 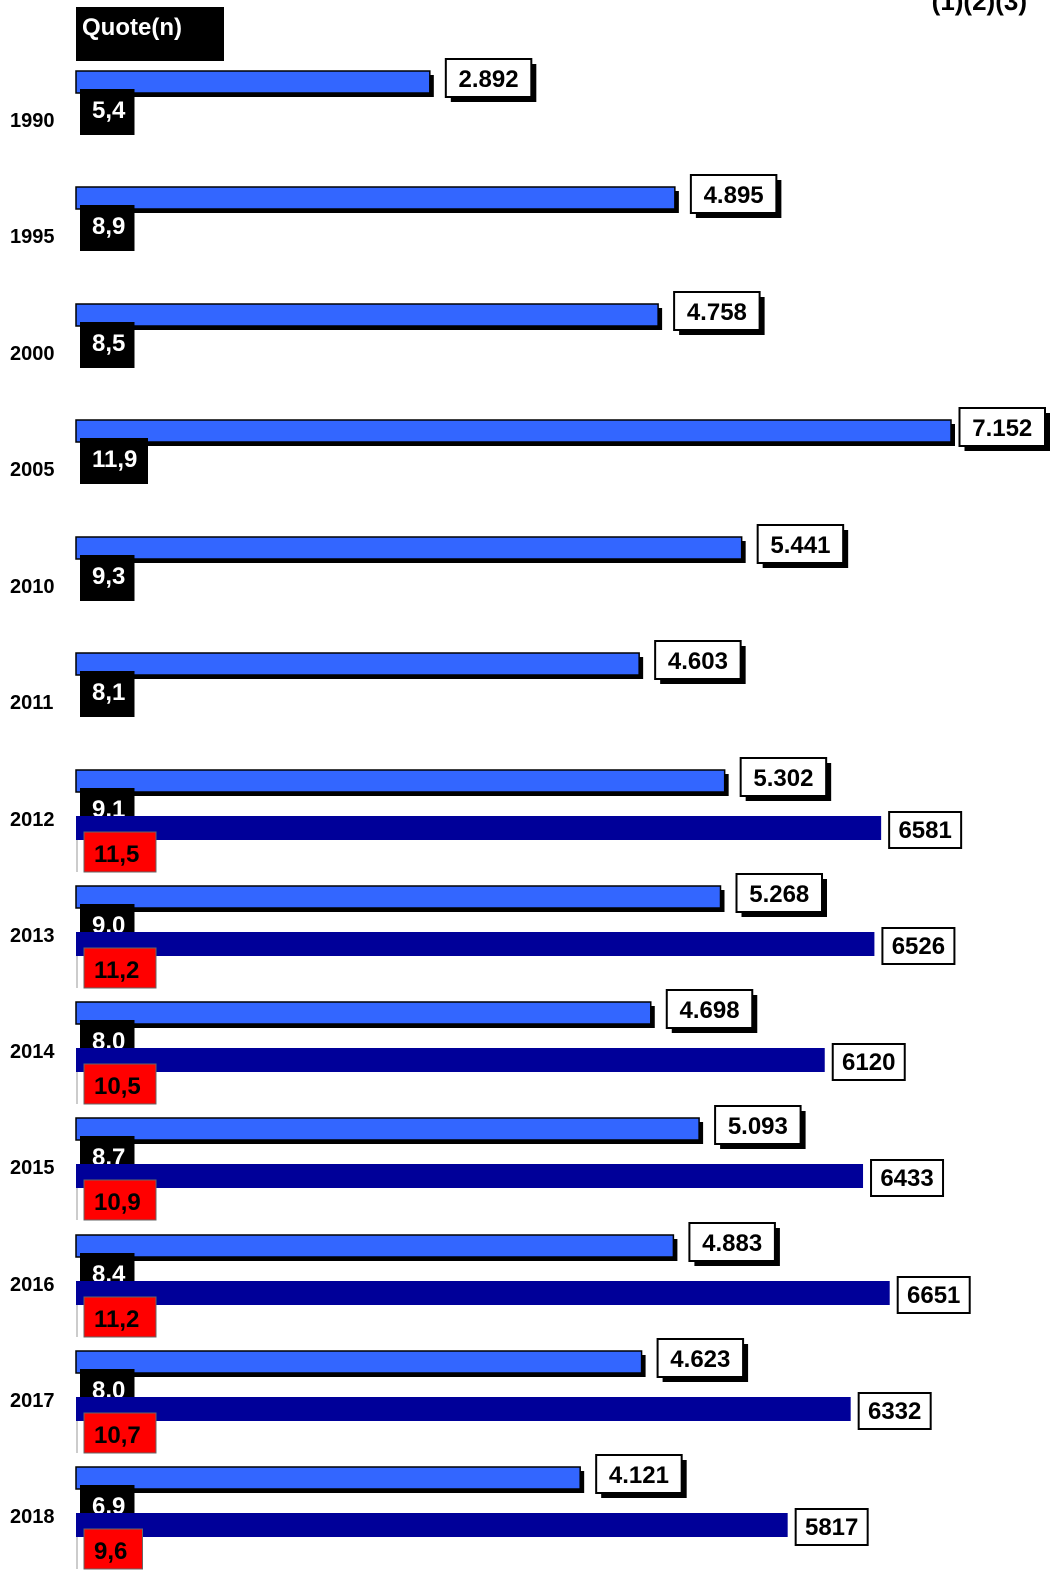 I want to click on rate-label: 9,3, so click(x=108, y=576).